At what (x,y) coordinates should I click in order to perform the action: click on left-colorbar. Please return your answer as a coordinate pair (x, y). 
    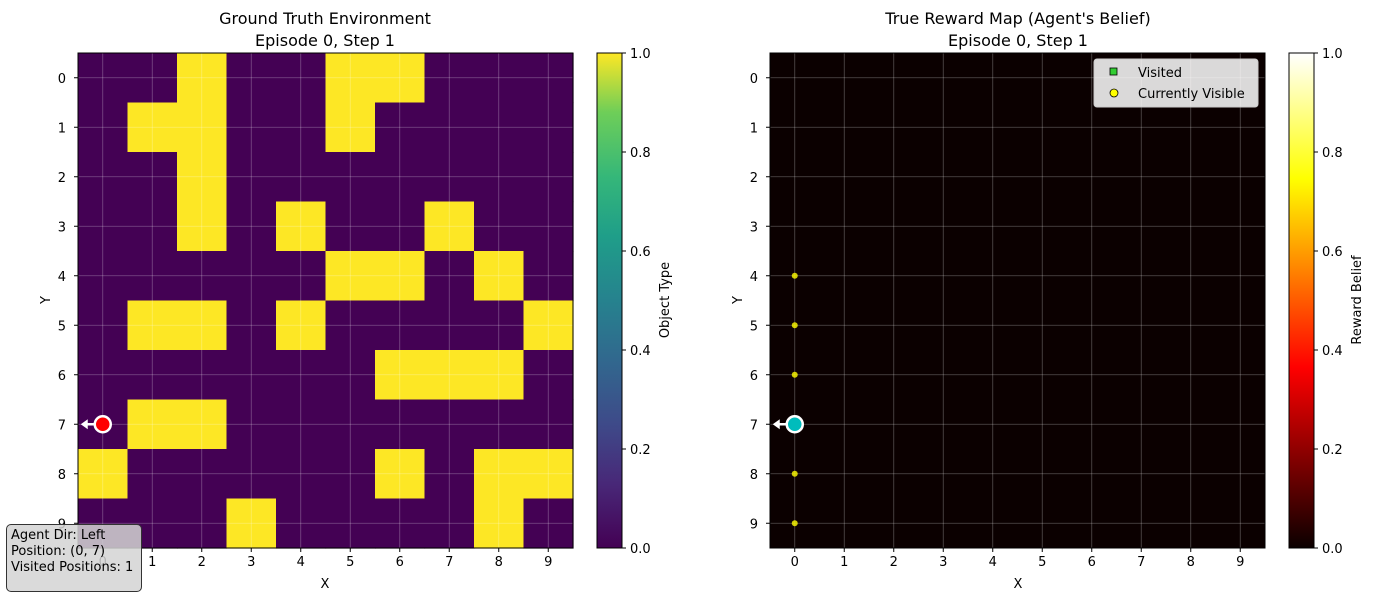
    Looking at the image, I should click on (609, 300).